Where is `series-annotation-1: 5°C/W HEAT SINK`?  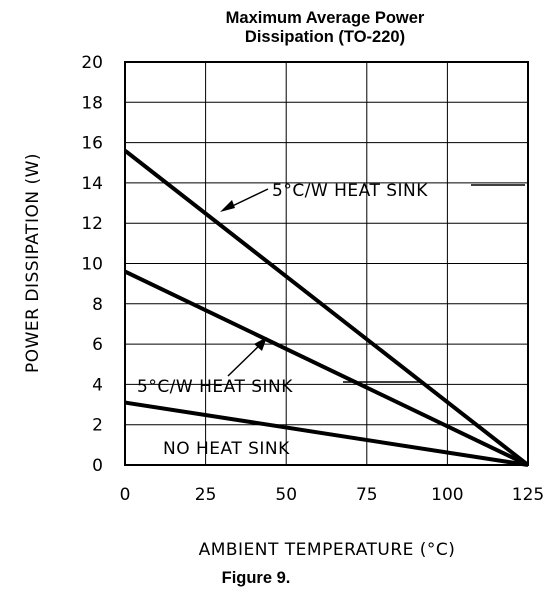
series-annotation-1: 5°C/W HEAT SINK is located at coordinates (350, 191).